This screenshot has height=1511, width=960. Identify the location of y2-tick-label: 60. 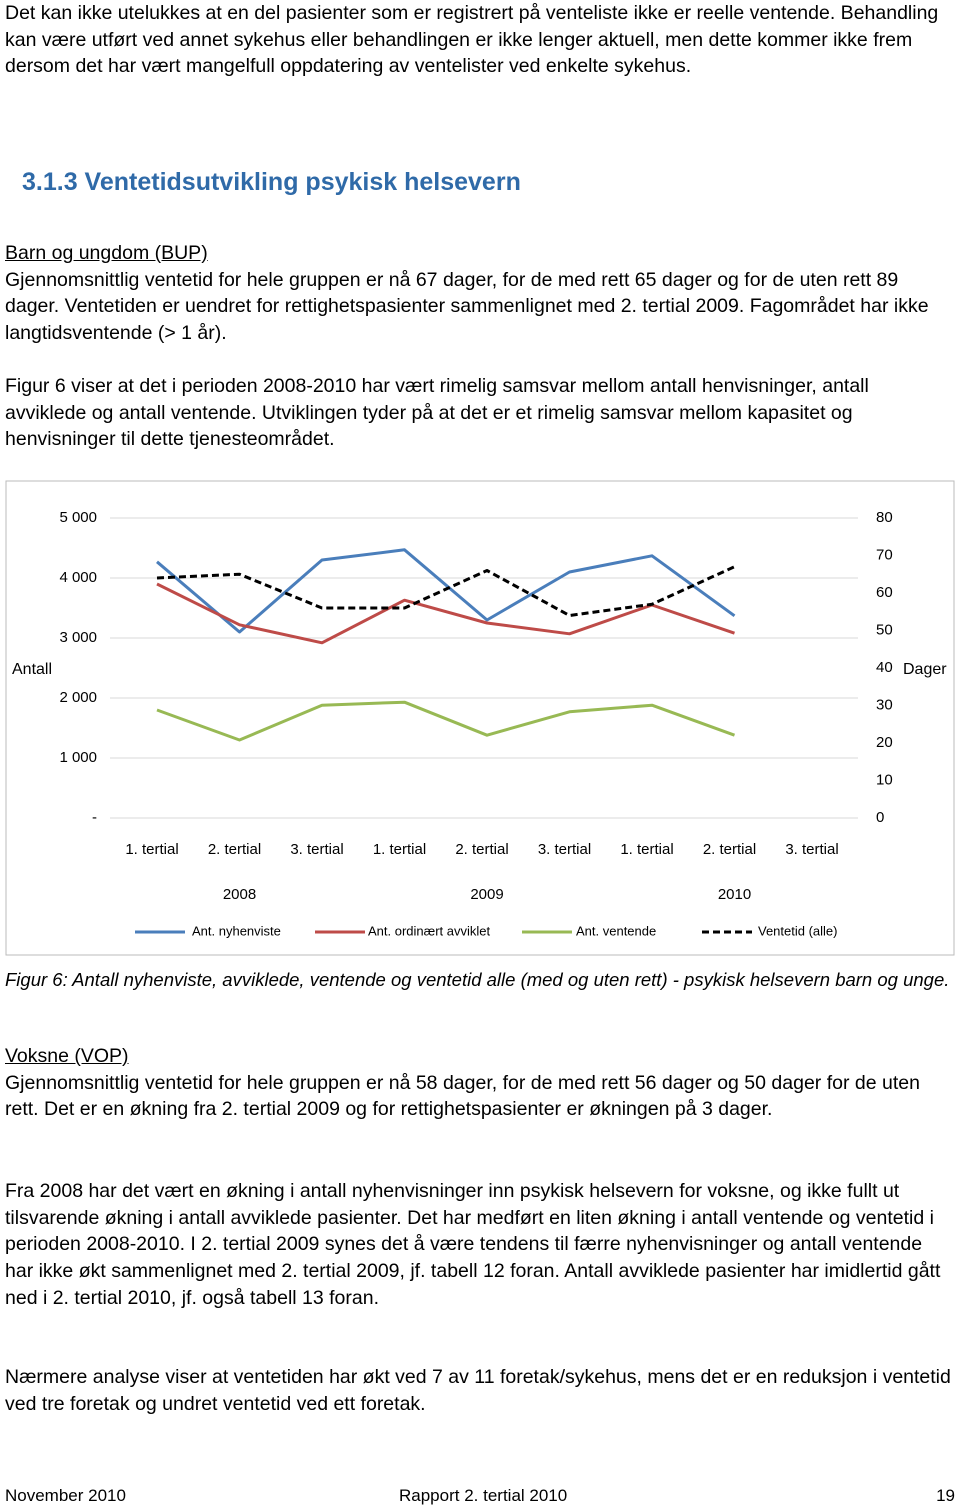
(884, 592).